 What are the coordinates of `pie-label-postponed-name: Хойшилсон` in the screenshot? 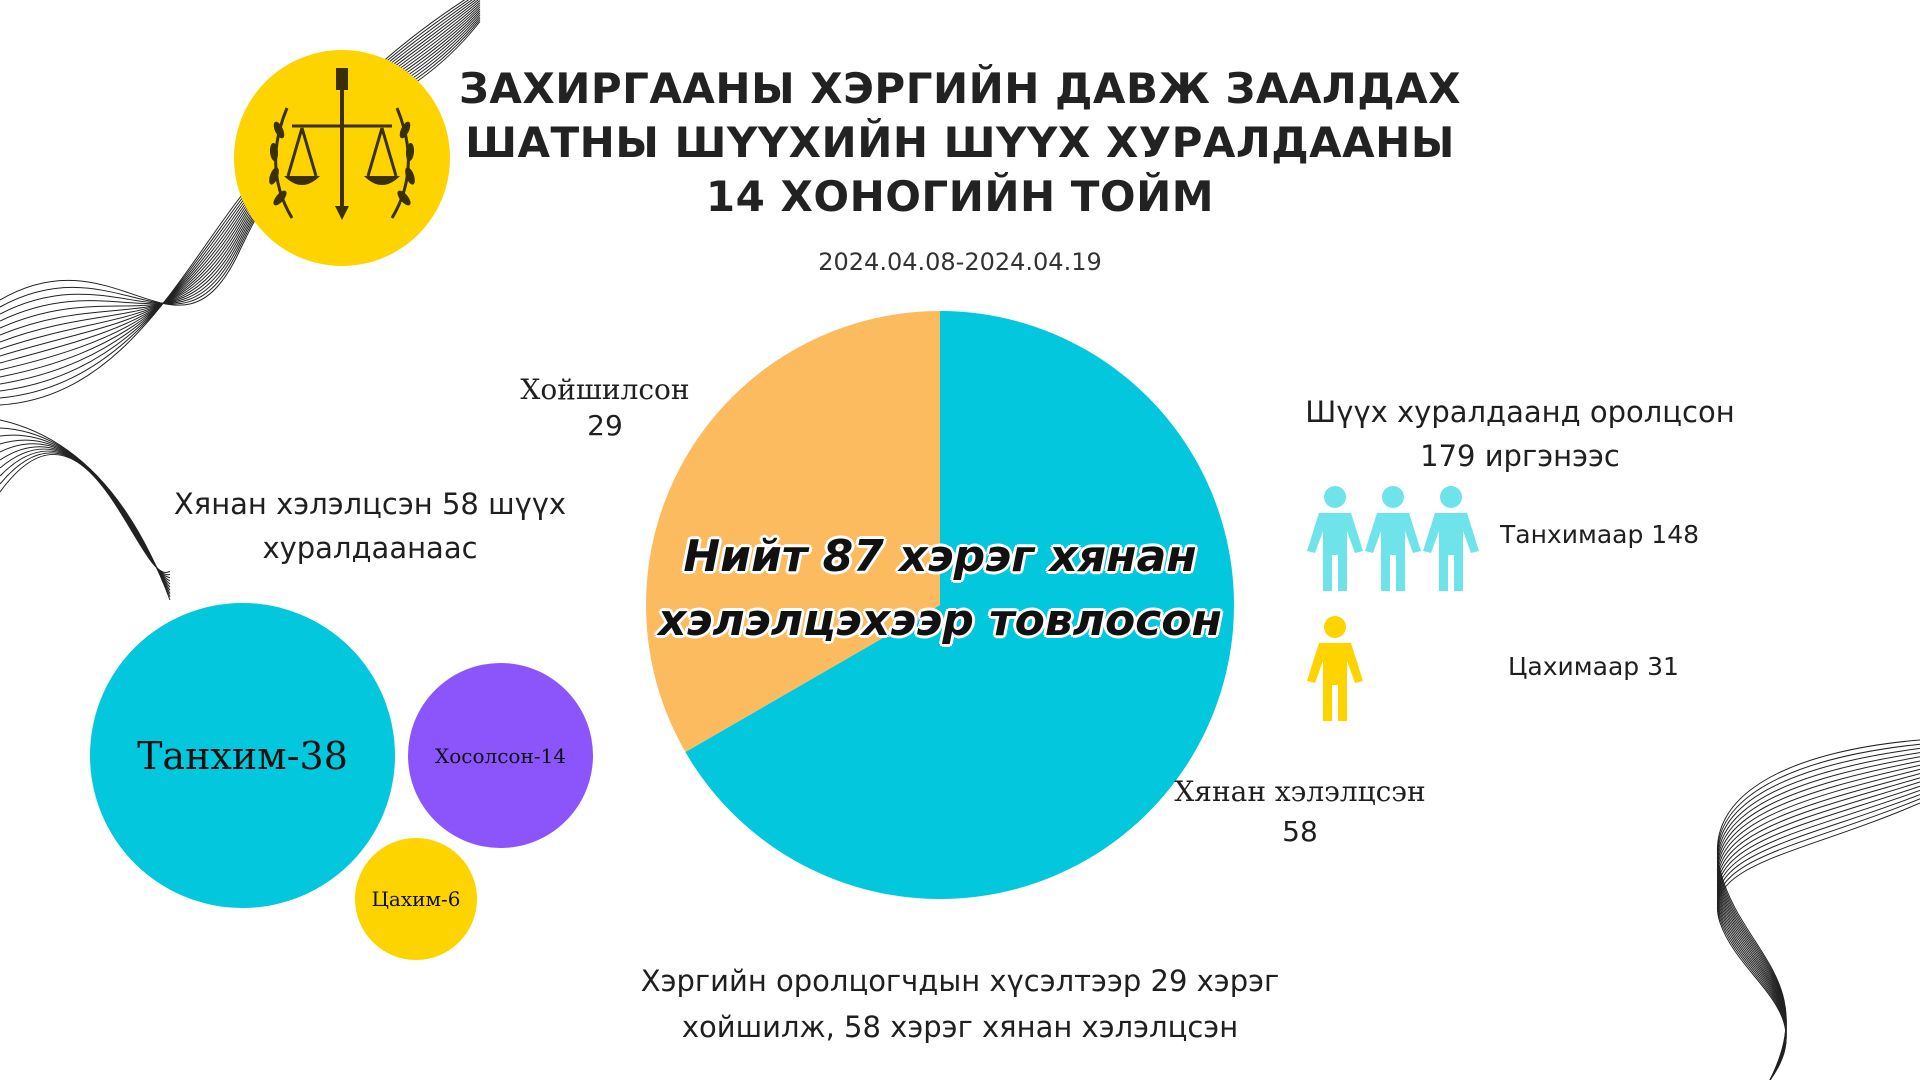 It's located at (605, 389).